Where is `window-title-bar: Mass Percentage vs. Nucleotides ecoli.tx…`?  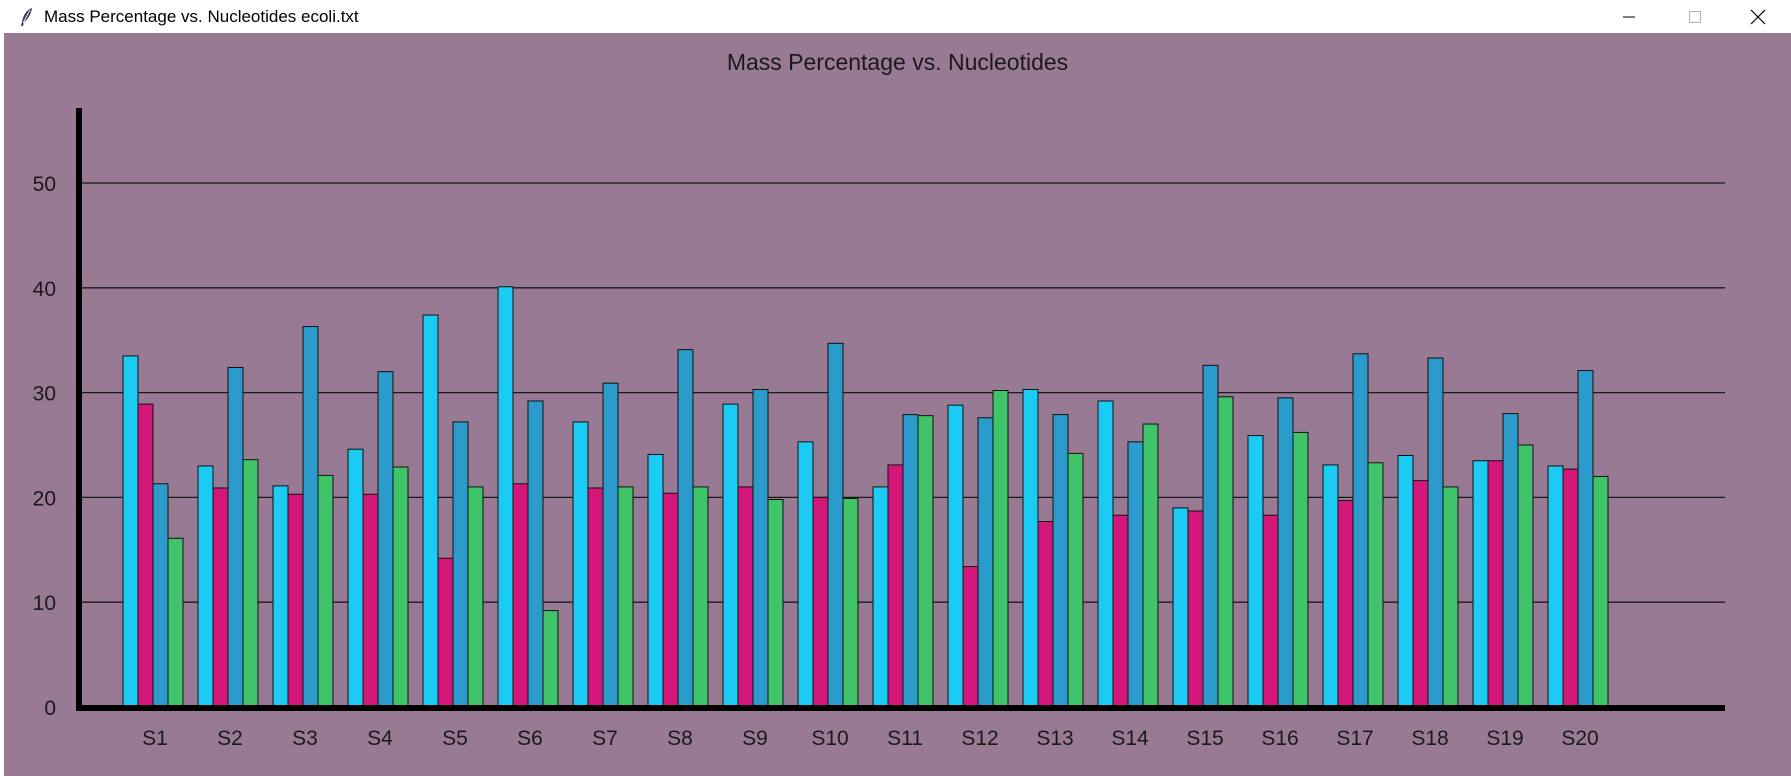 window-title-bar: Mass Percentage vs. Nucleotides ecoli.tx… is located at coordinates (895, 16).